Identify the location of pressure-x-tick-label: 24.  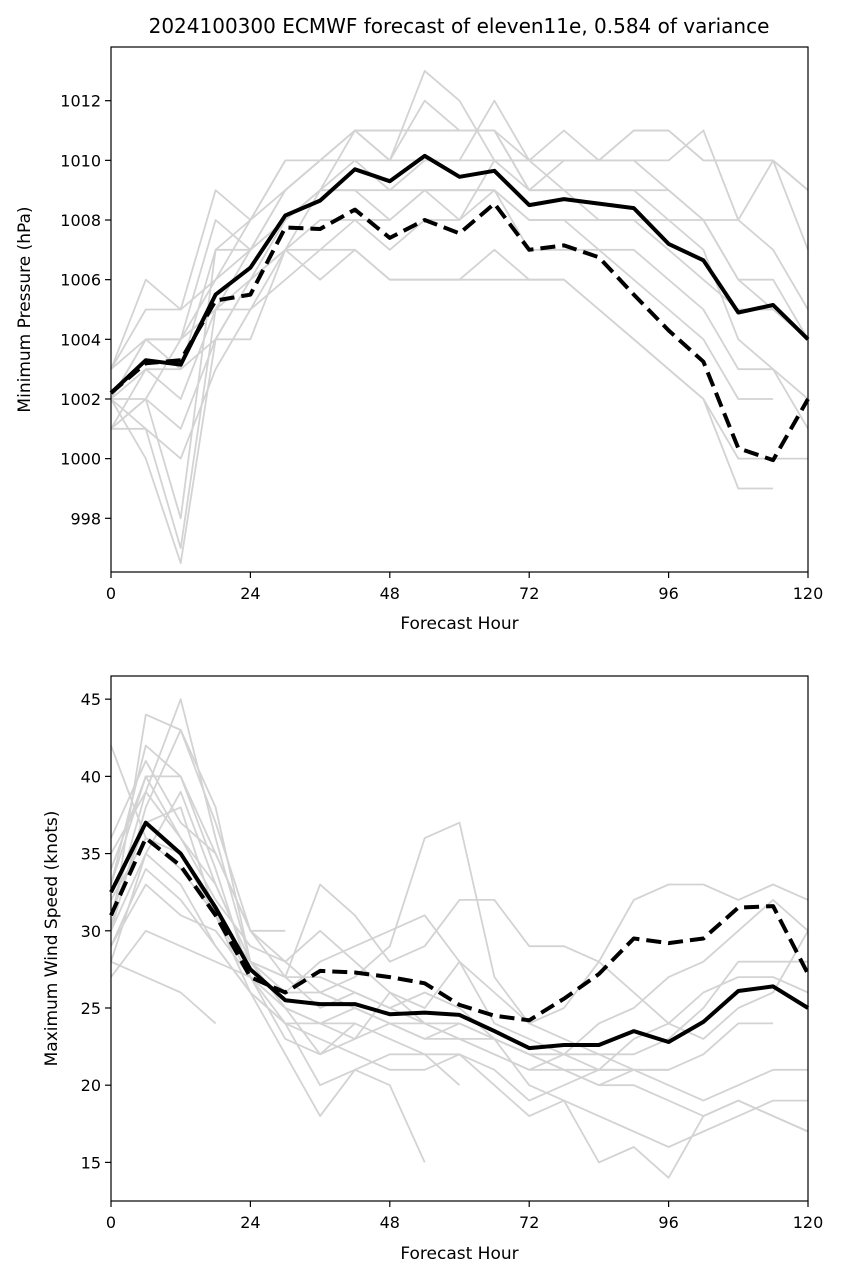
(250, 593).